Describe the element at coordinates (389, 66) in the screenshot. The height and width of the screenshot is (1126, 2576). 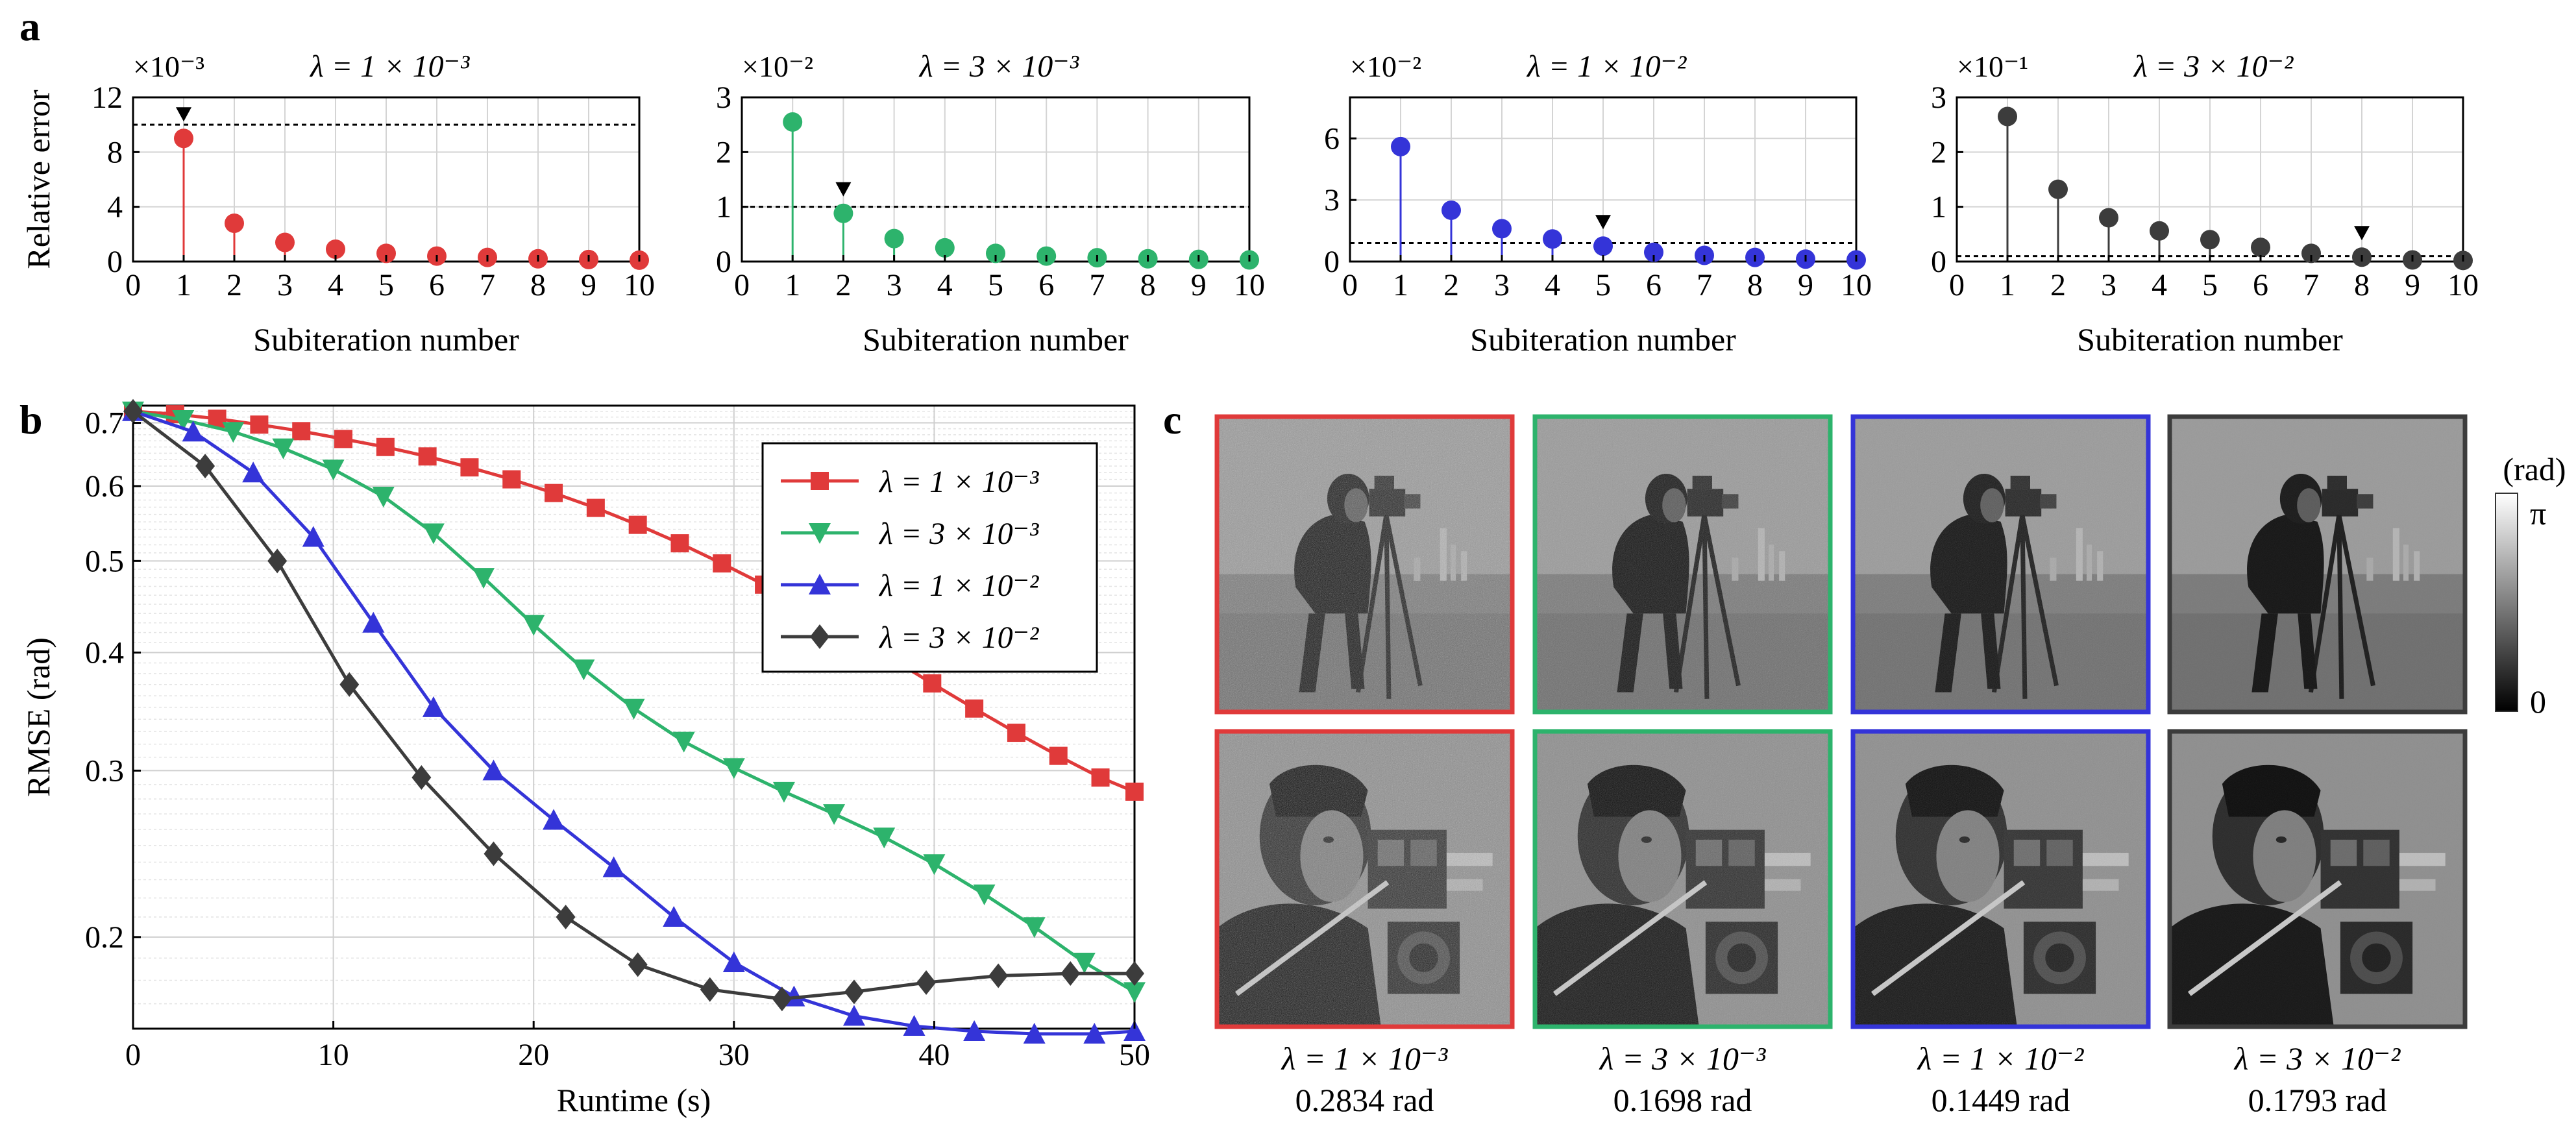
I see `stem-chart-title: λ = 1 × 10⁻³` at that location.